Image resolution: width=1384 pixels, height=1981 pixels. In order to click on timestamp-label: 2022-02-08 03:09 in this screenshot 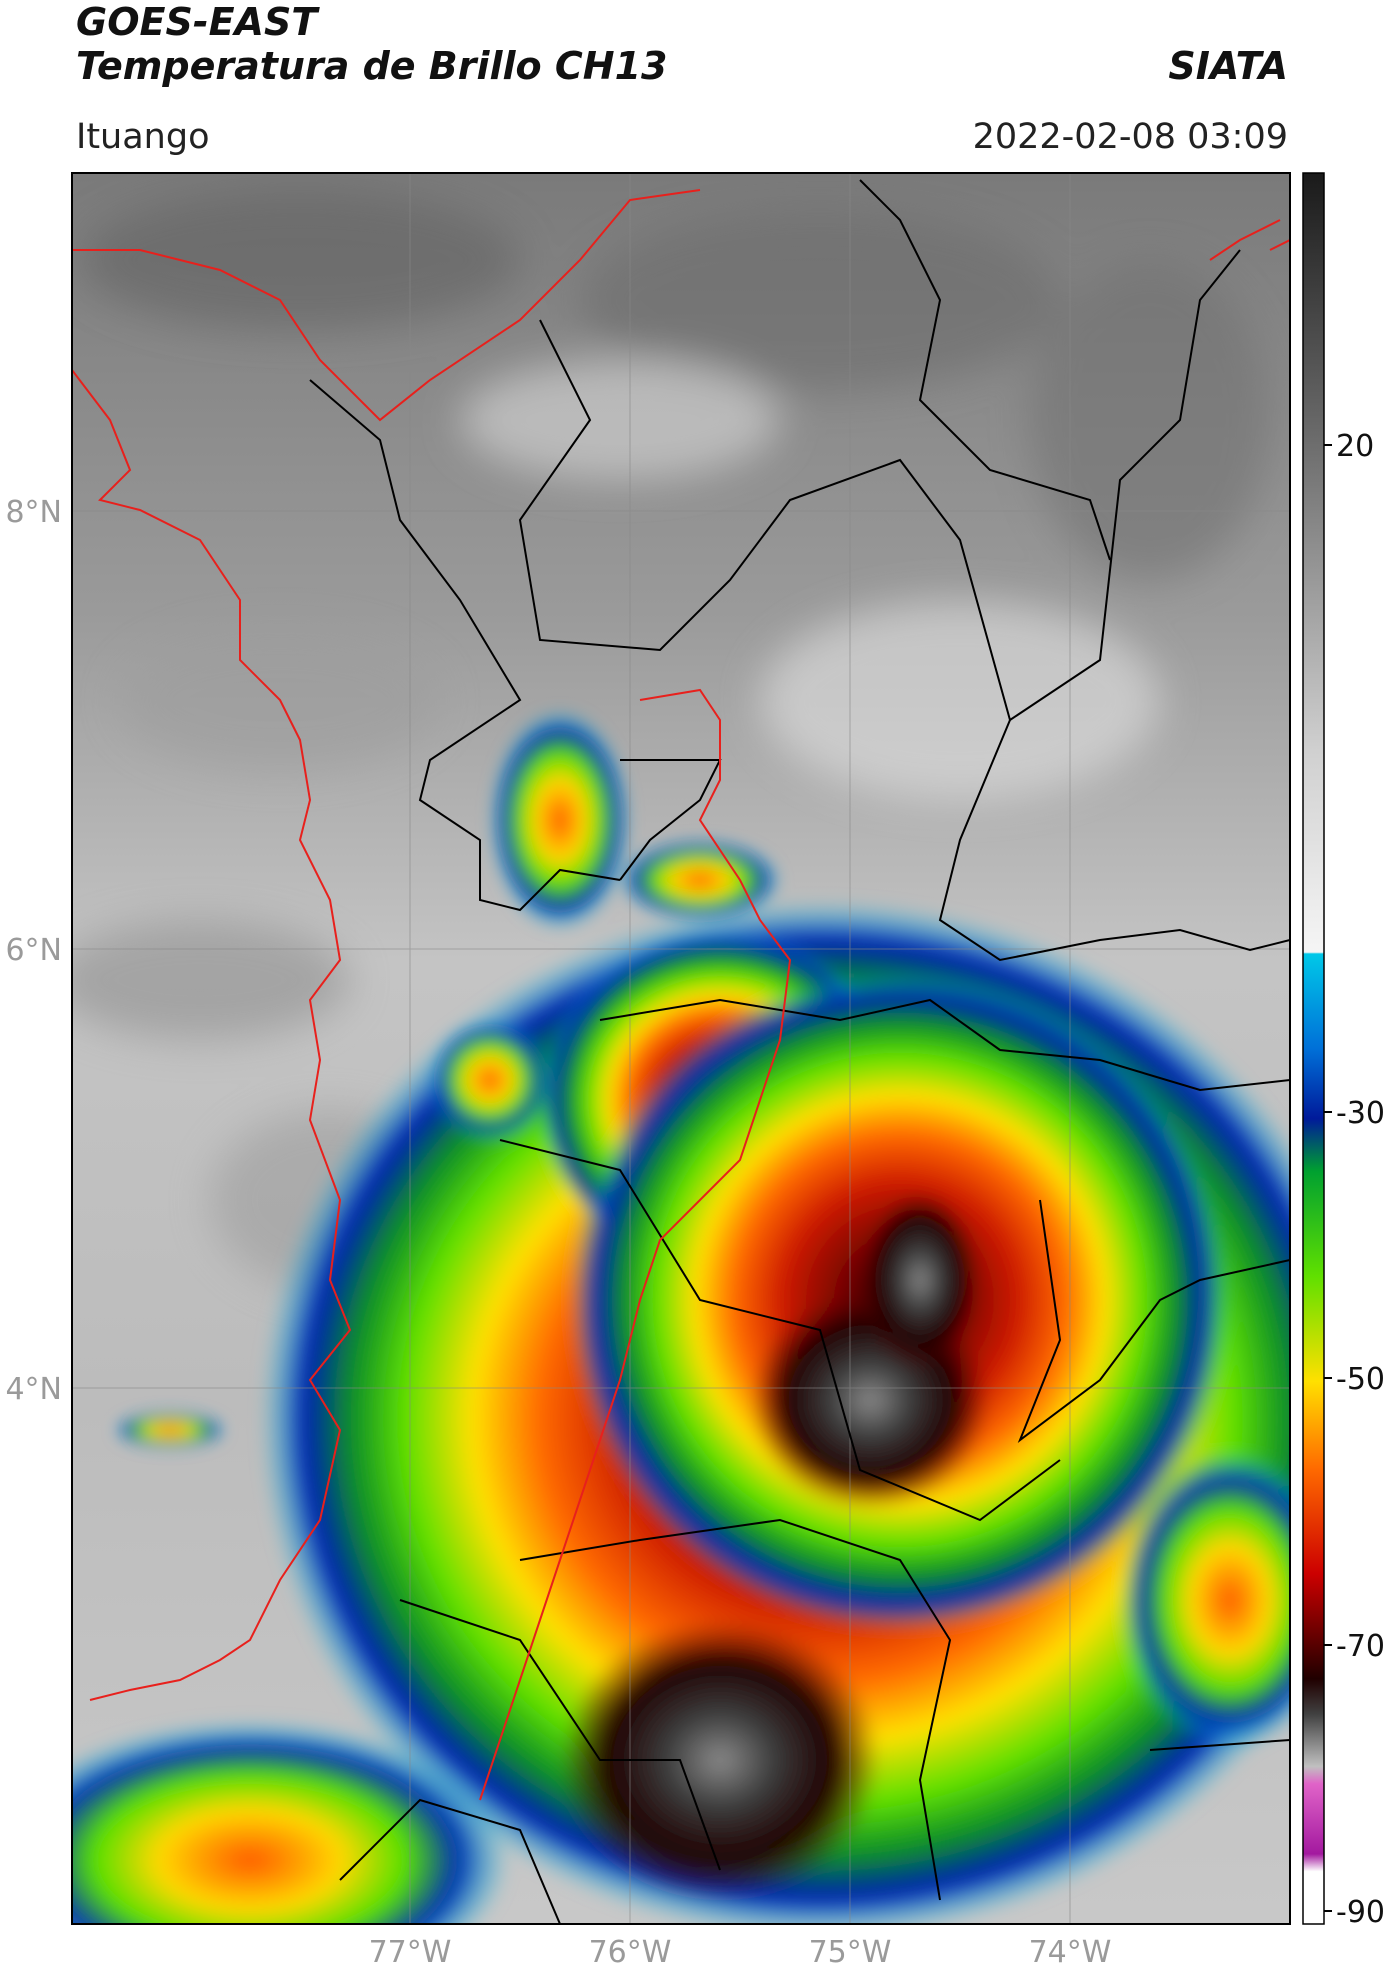, I will do `click(1130, 137)`.